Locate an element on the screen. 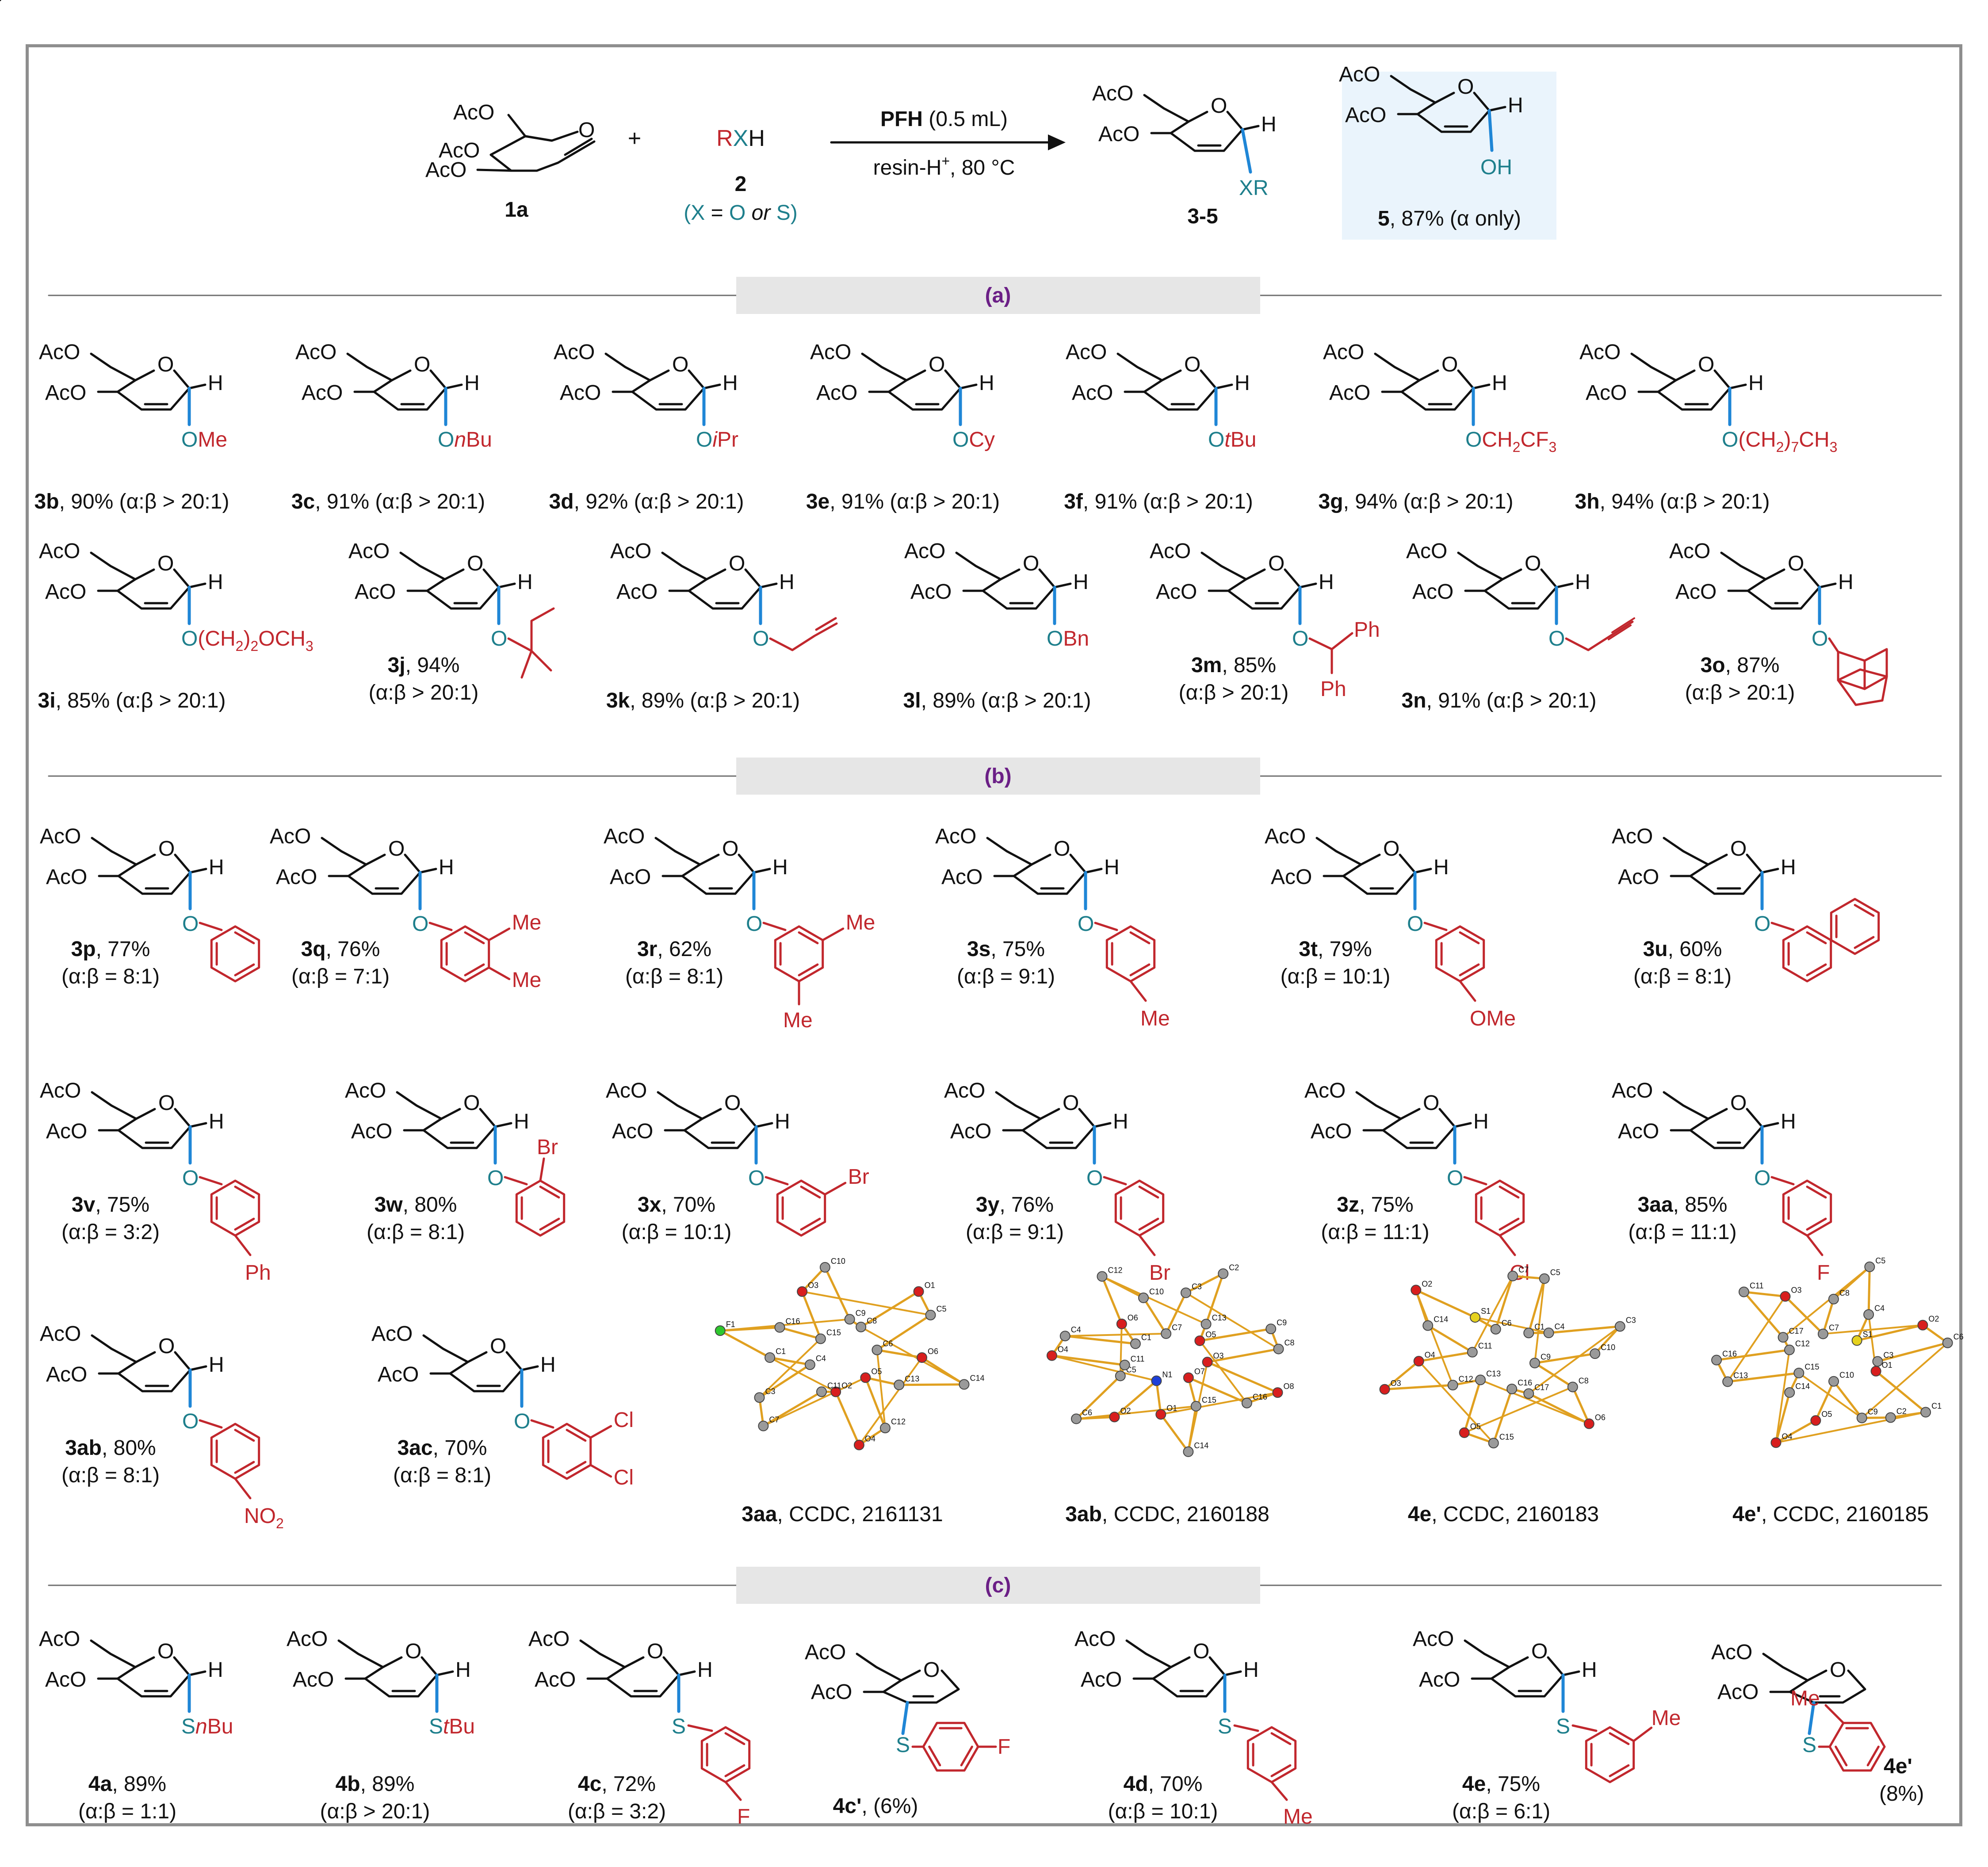 Image resolution: width=1988 pixels, height=1867 pixels. atom-label: O6 is located at coordinates (1133, 1317).